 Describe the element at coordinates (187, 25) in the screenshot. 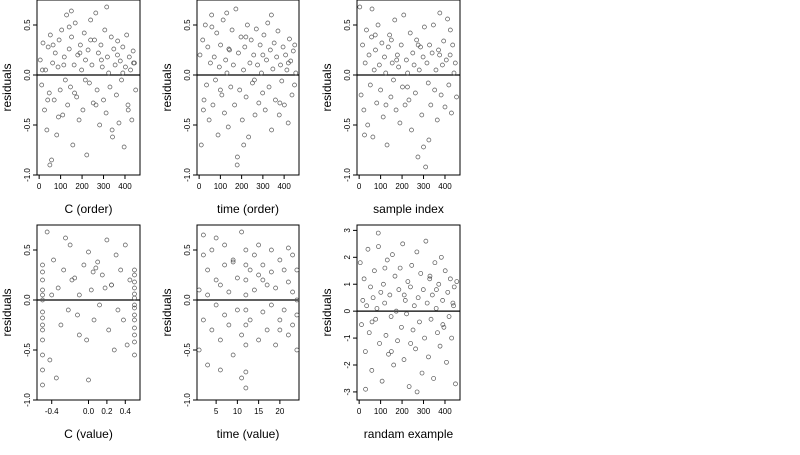

I see `y-tick-label: 0.5` at that location.